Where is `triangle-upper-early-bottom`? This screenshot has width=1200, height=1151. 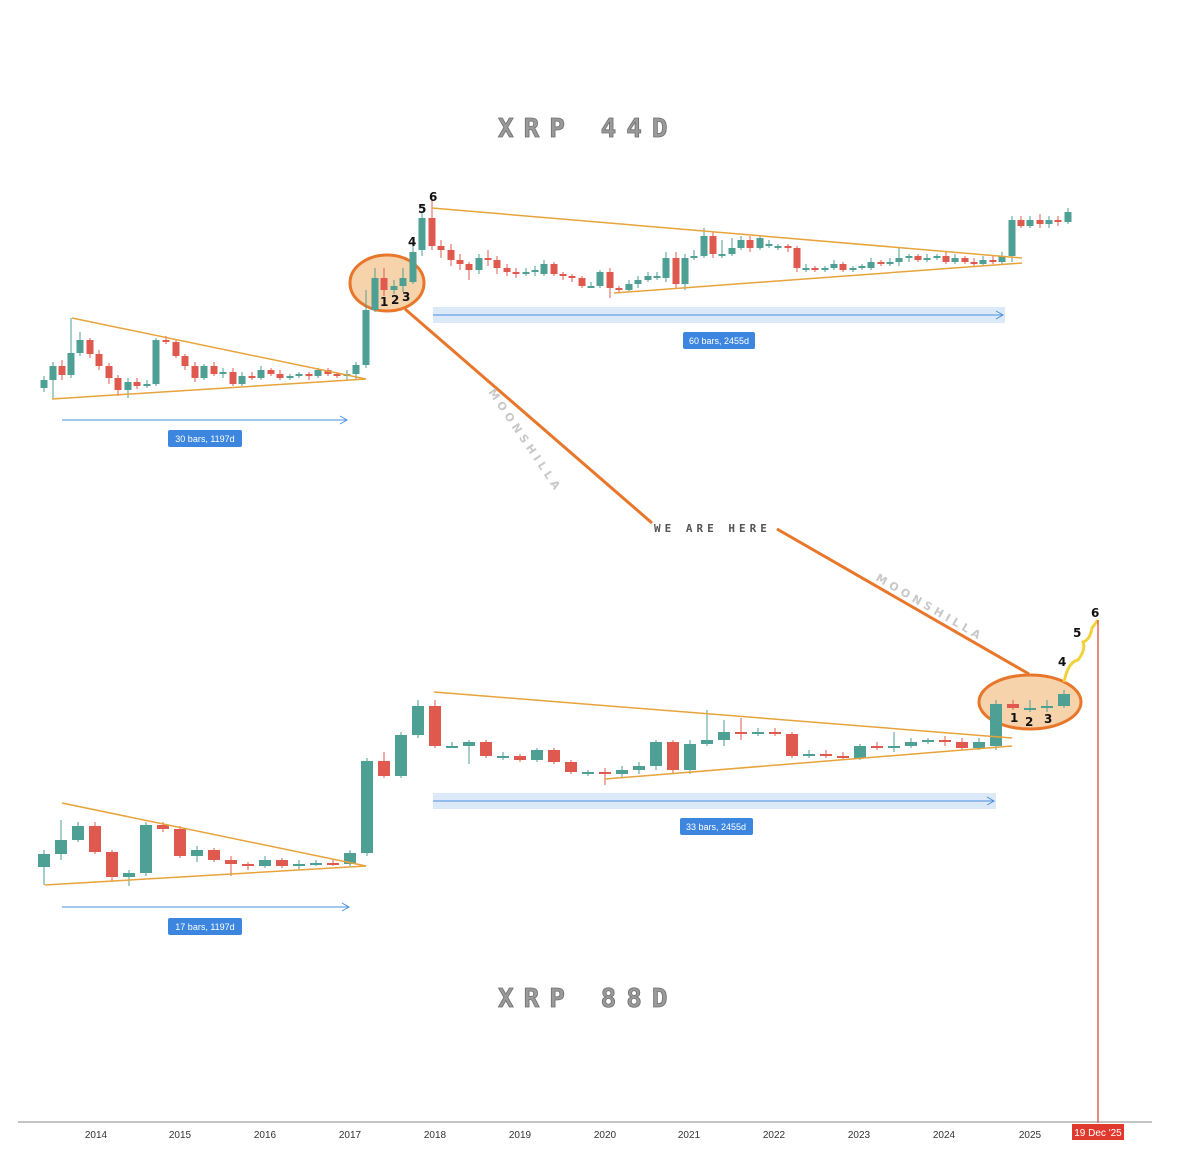 triangle-upper-early-bottom is located at coordinates (214, 834).